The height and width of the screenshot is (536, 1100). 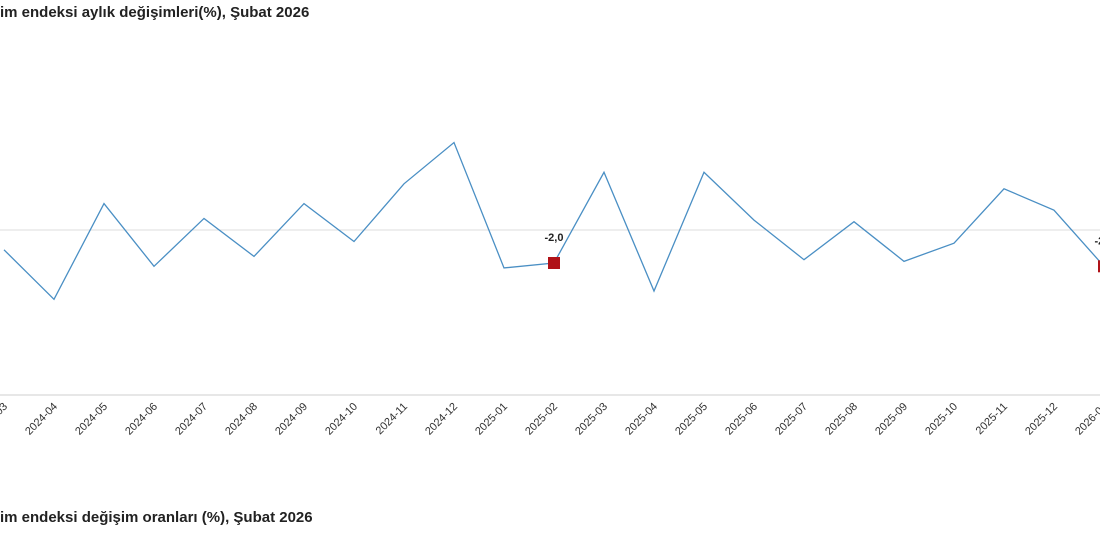 What do you see at coordinates (291, 419) in the screenshot?
I see `x-tick-label: 2024-09` at bounding box center [291, 419].